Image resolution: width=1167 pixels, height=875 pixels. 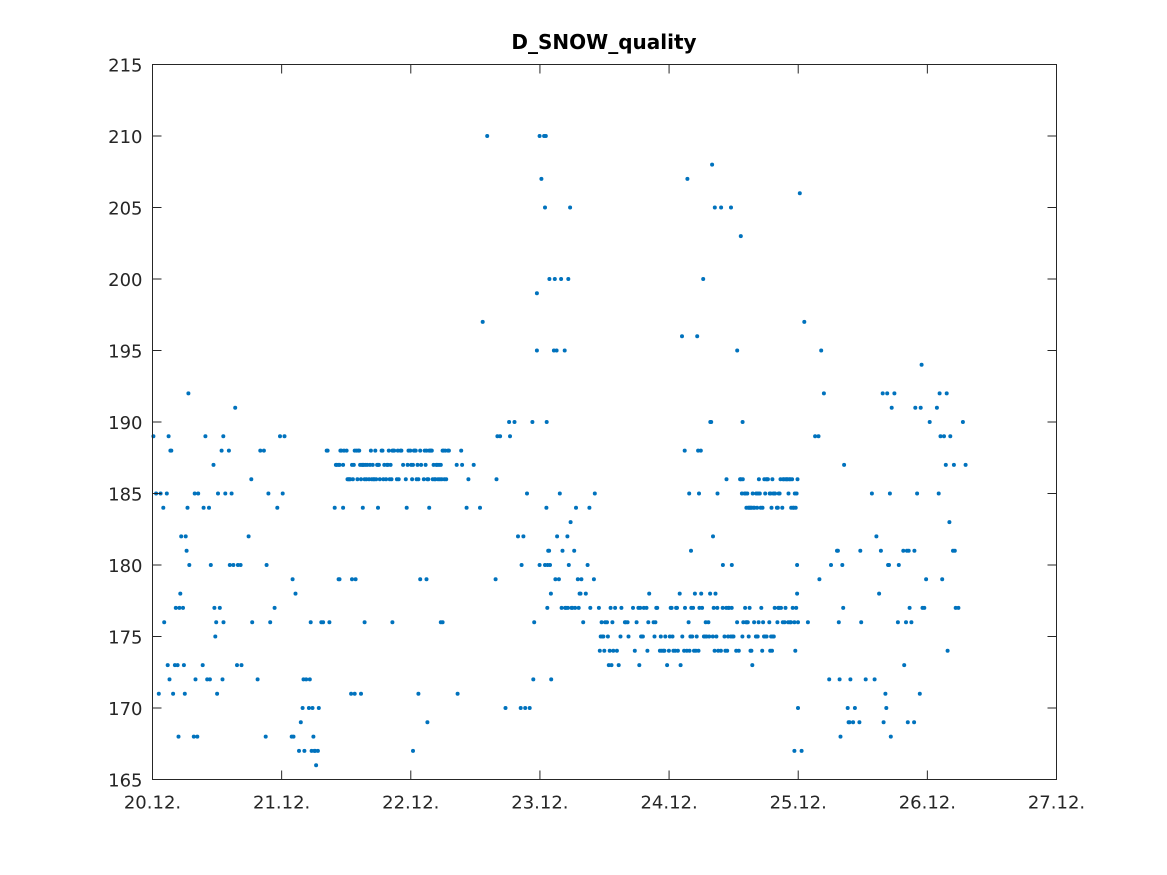 What do you see at coordinates (125, 137) in the screenshot?
I see `y-tick-label: 210` at bounding box center [125, 137].